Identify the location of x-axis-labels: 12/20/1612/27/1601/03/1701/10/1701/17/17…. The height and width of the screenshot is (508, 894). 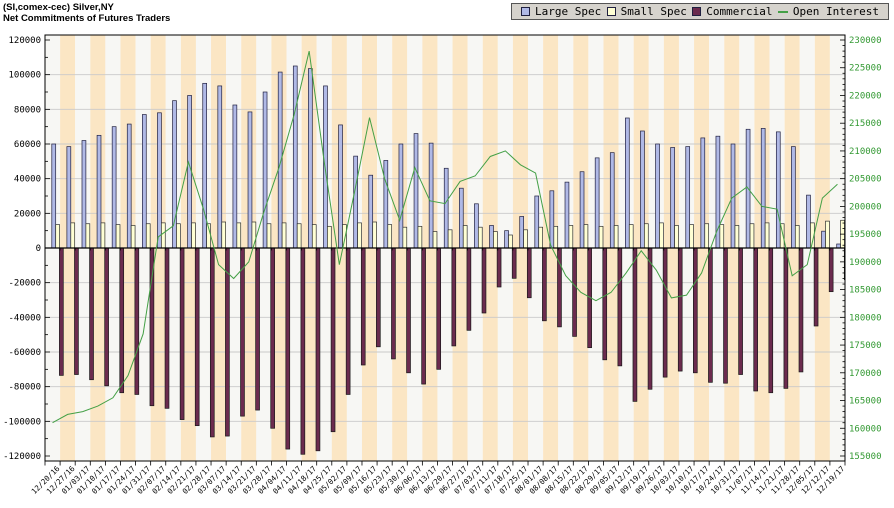
(438, 480).